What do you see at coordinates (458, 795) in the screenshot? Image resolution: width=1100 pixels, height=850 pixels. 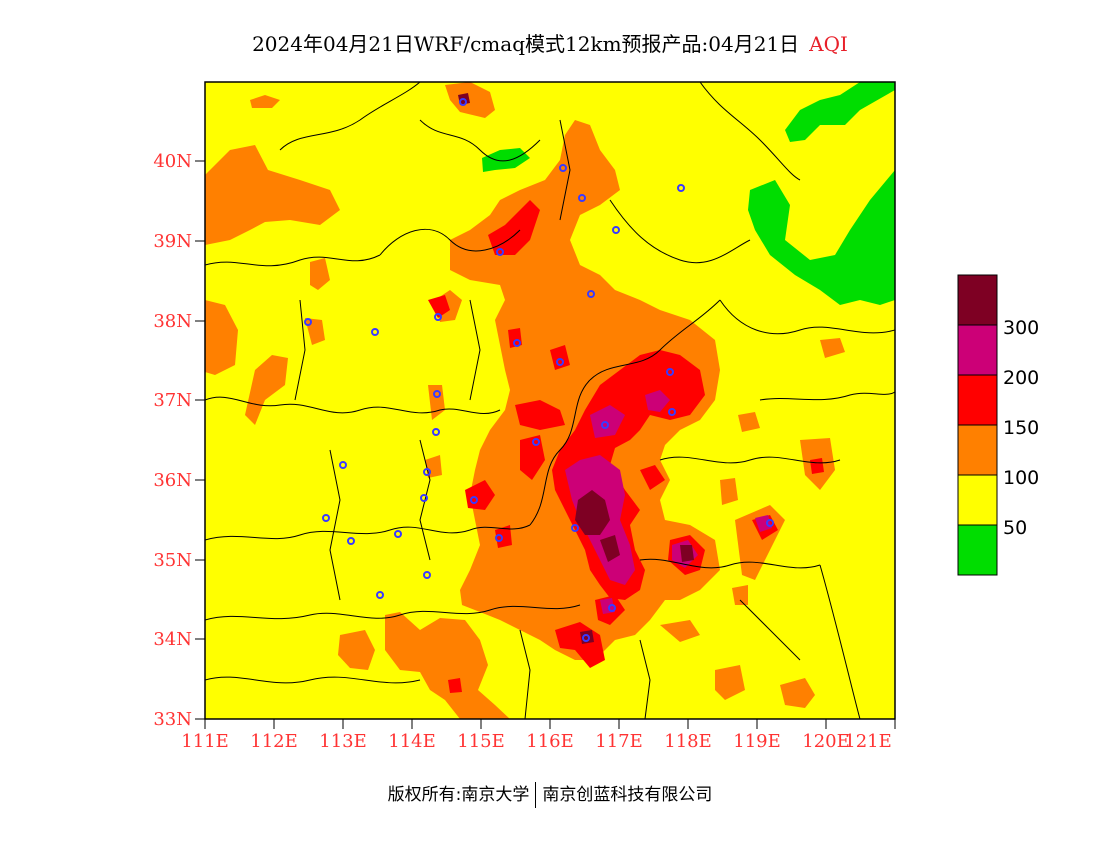 I see `copyright-text: 版权所有:南京大学` at bounding box center [458, 795].